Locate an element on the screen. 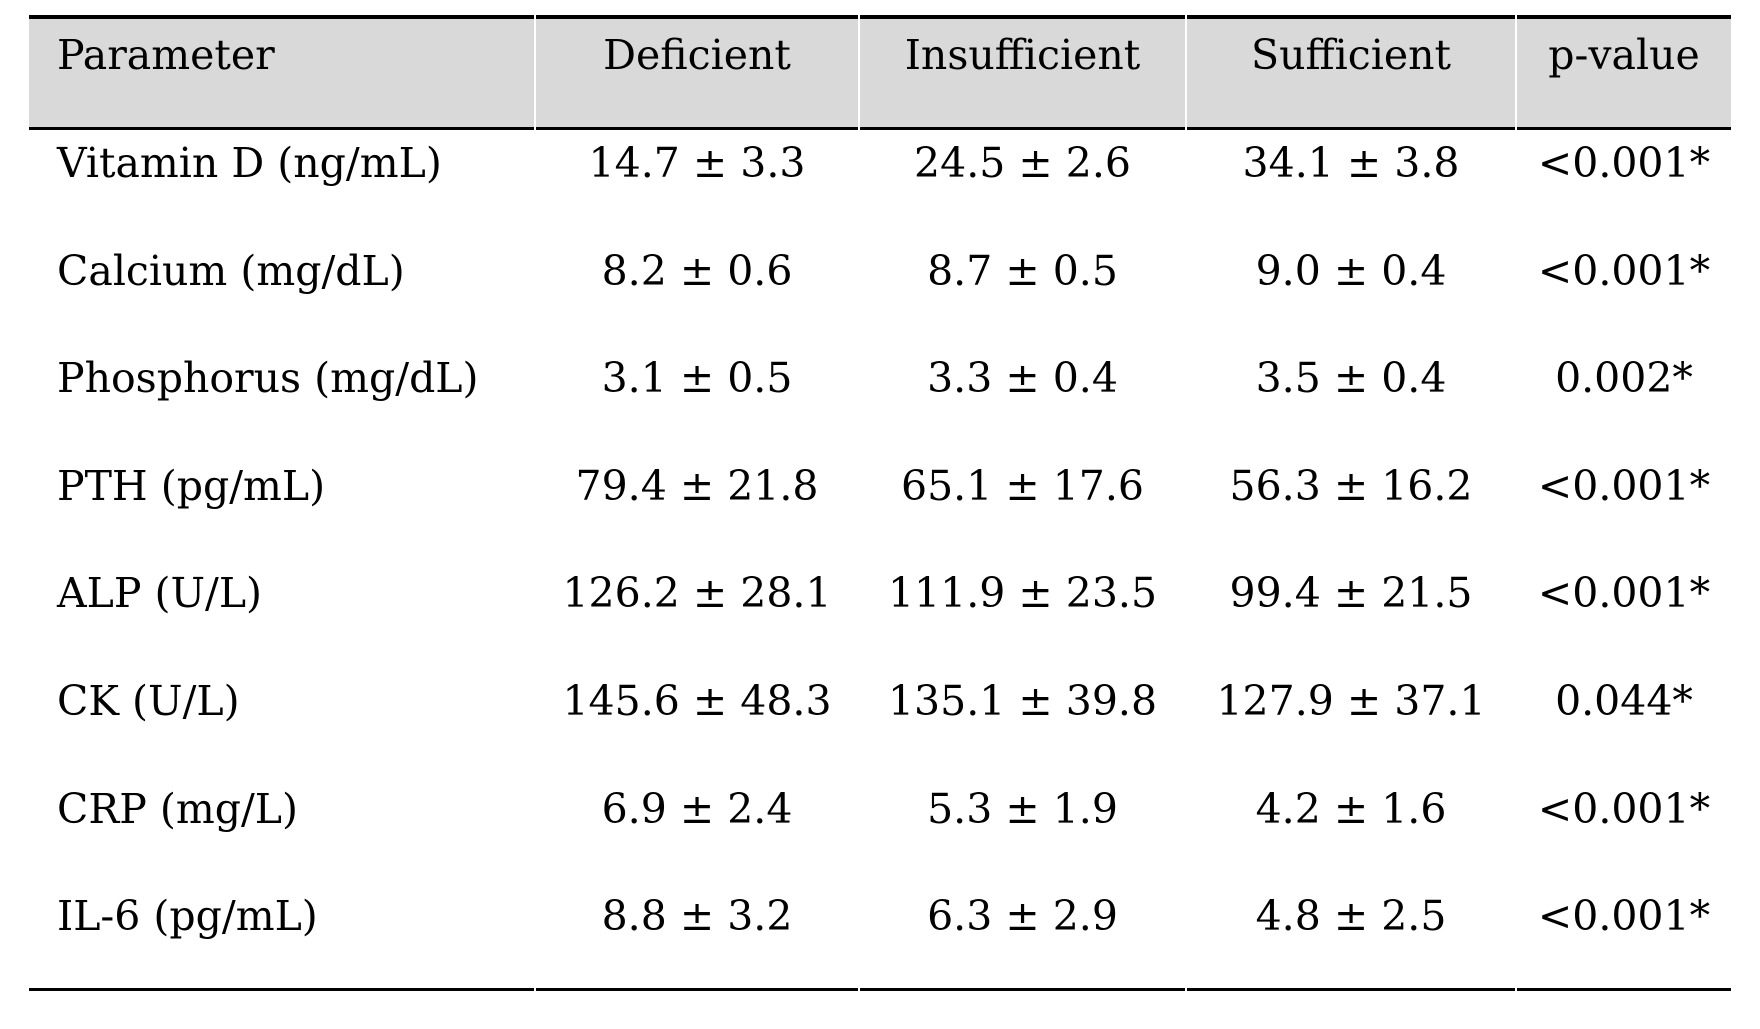  pvalue-cell: 0.002* is located at coordinates (1624, 399).